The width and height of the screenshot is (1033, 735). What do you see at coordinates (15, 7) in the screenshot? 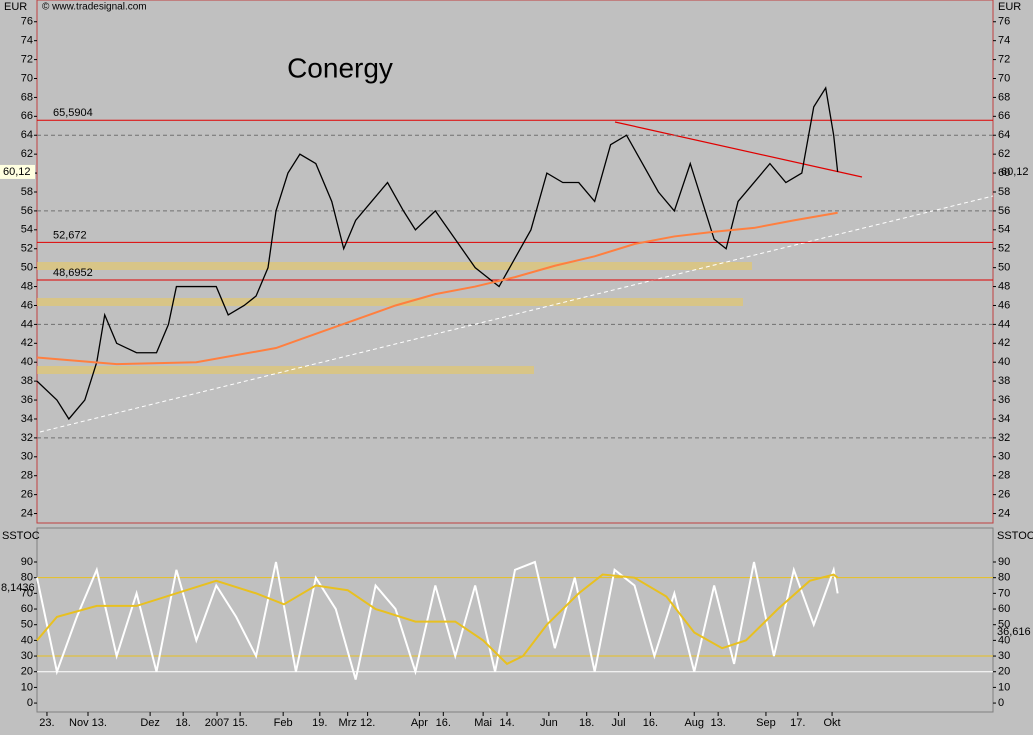
I see `y-axis-label: EUR` at bounding box center [15, 7].